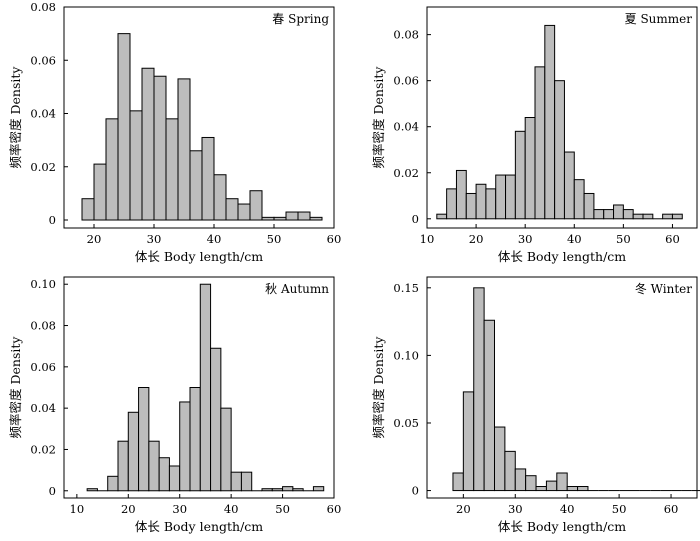 Image resolution: width=700 pixels, height=541 pixels. I want to click on summer-ytick-label: 0.06, so click(406, 81).